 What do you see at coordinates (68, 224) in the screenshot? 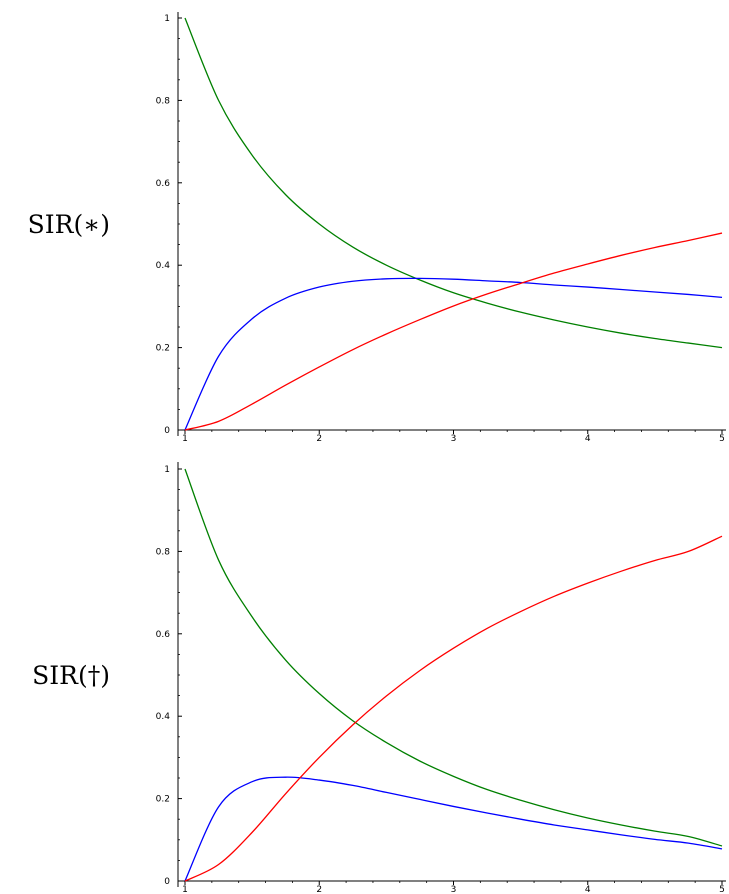
I see `panel-label-top: SIR(∗)` at bounding box center [68, 224].